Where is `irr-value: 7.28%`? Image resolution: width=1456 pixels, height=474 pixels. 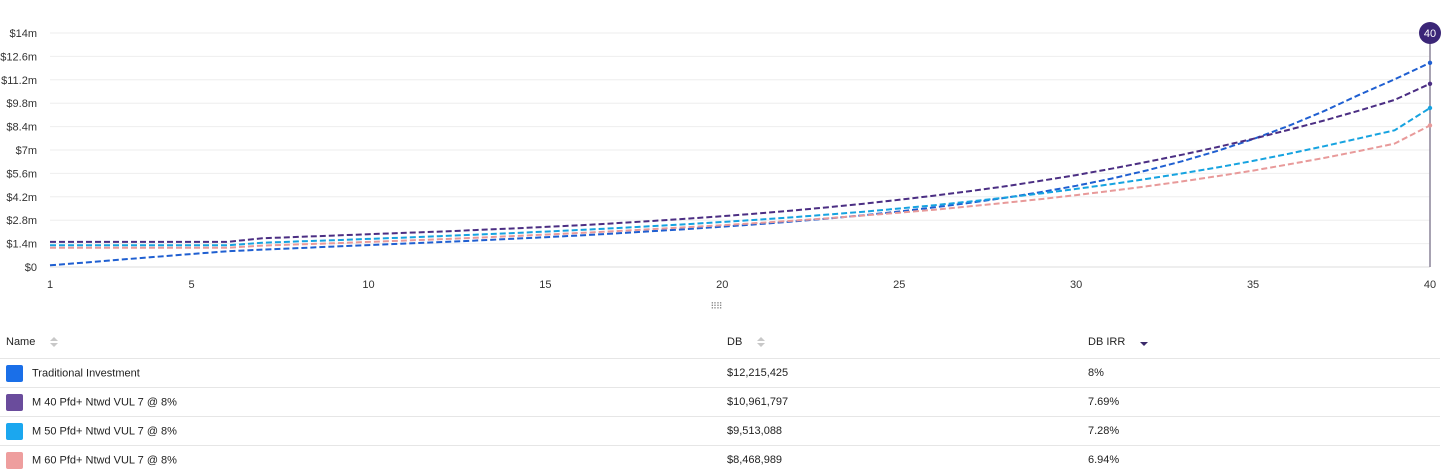 irr-value: 7.28% is located at coordinates (1261, 431).